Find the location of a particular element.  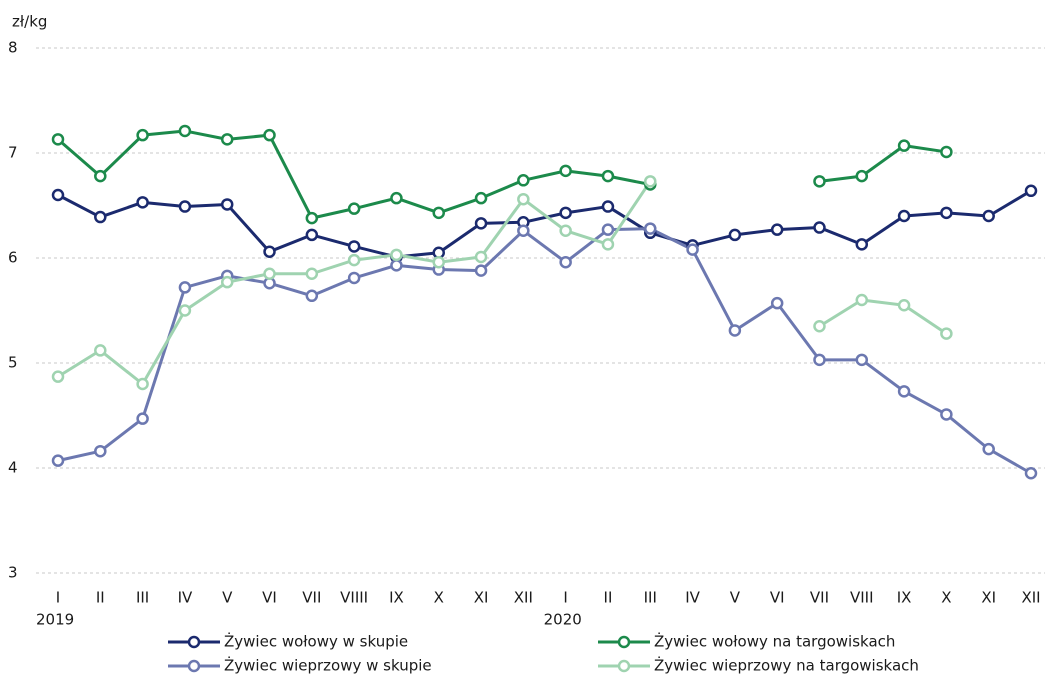

y-tick-label: 3 is located at coordinates (13, 573).